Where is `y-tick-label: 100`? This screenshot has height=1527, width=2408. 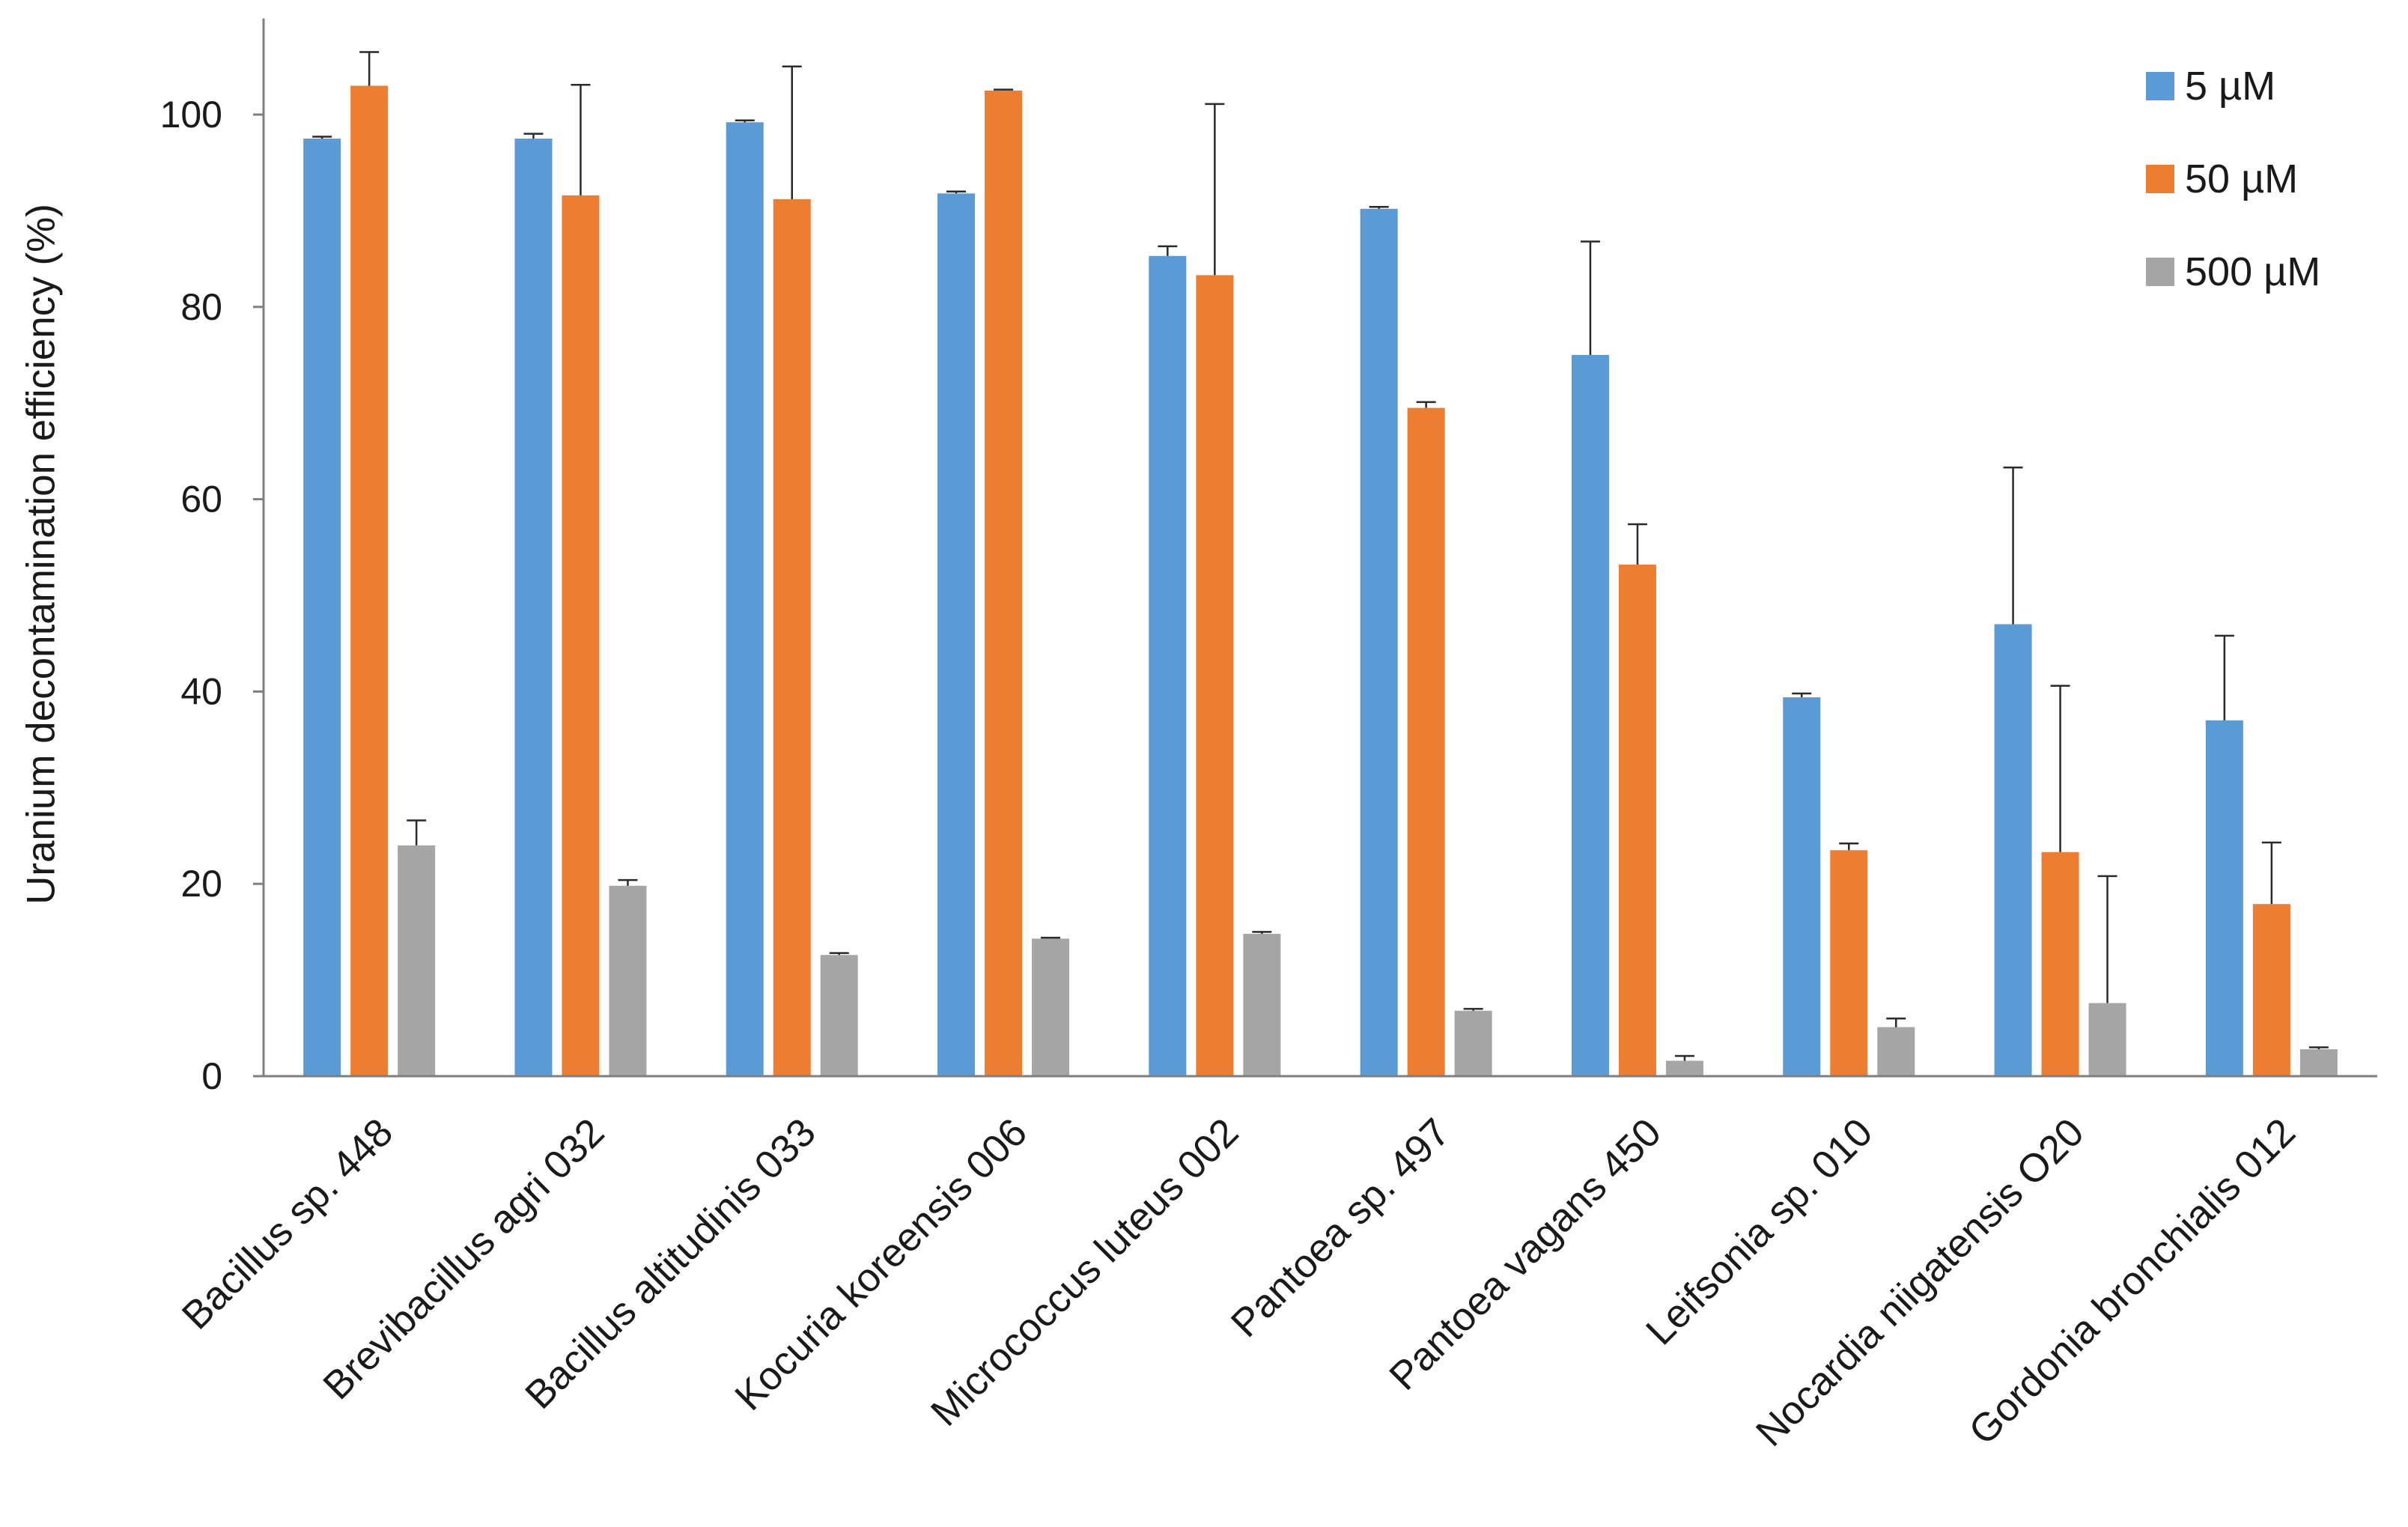
y-tick-label: 100 is located at coordinates (191, 115).